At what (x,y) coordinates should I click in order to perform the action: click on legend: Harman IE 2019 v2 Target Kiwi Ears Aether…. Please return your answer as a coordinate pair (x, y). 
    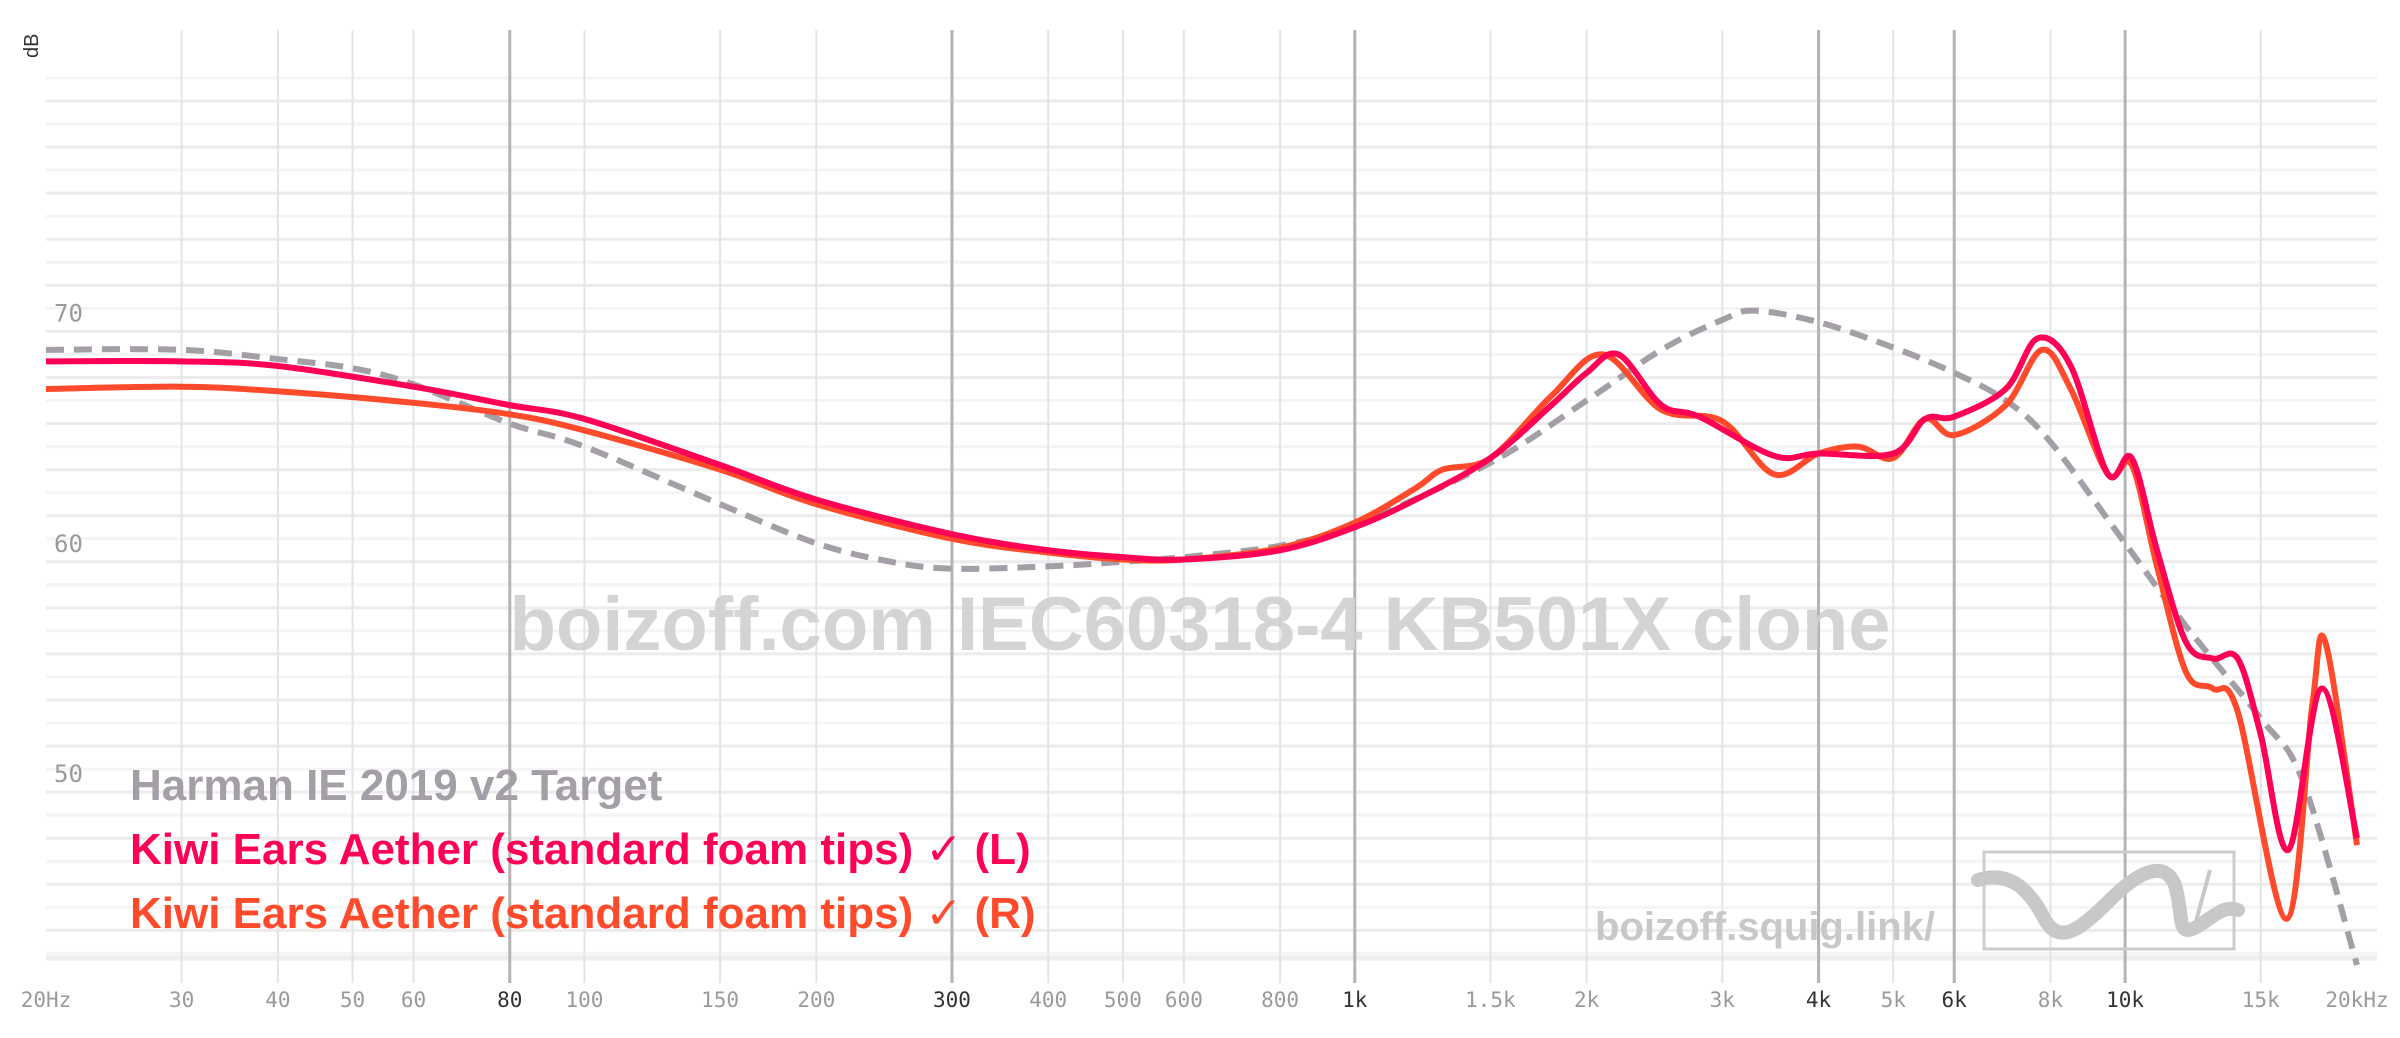
    Looking at the image, I should click on (583, 849).